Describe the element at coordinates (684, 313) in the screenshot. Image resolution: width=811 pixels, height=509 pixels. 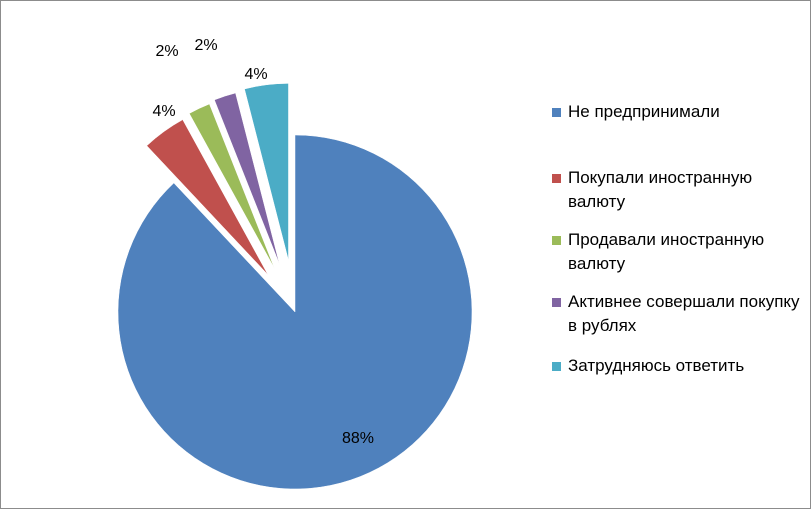
I see `legend-label-3: Активнее совершали покупку в рублях` at that location.